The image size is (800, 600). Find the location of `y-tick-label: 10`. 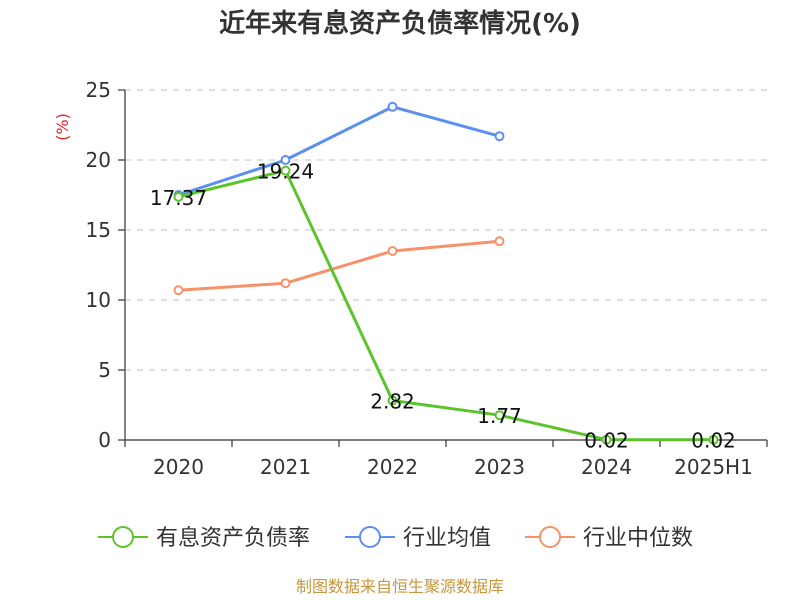

y-tick-label: 10 is located at coordinates (98, 300).